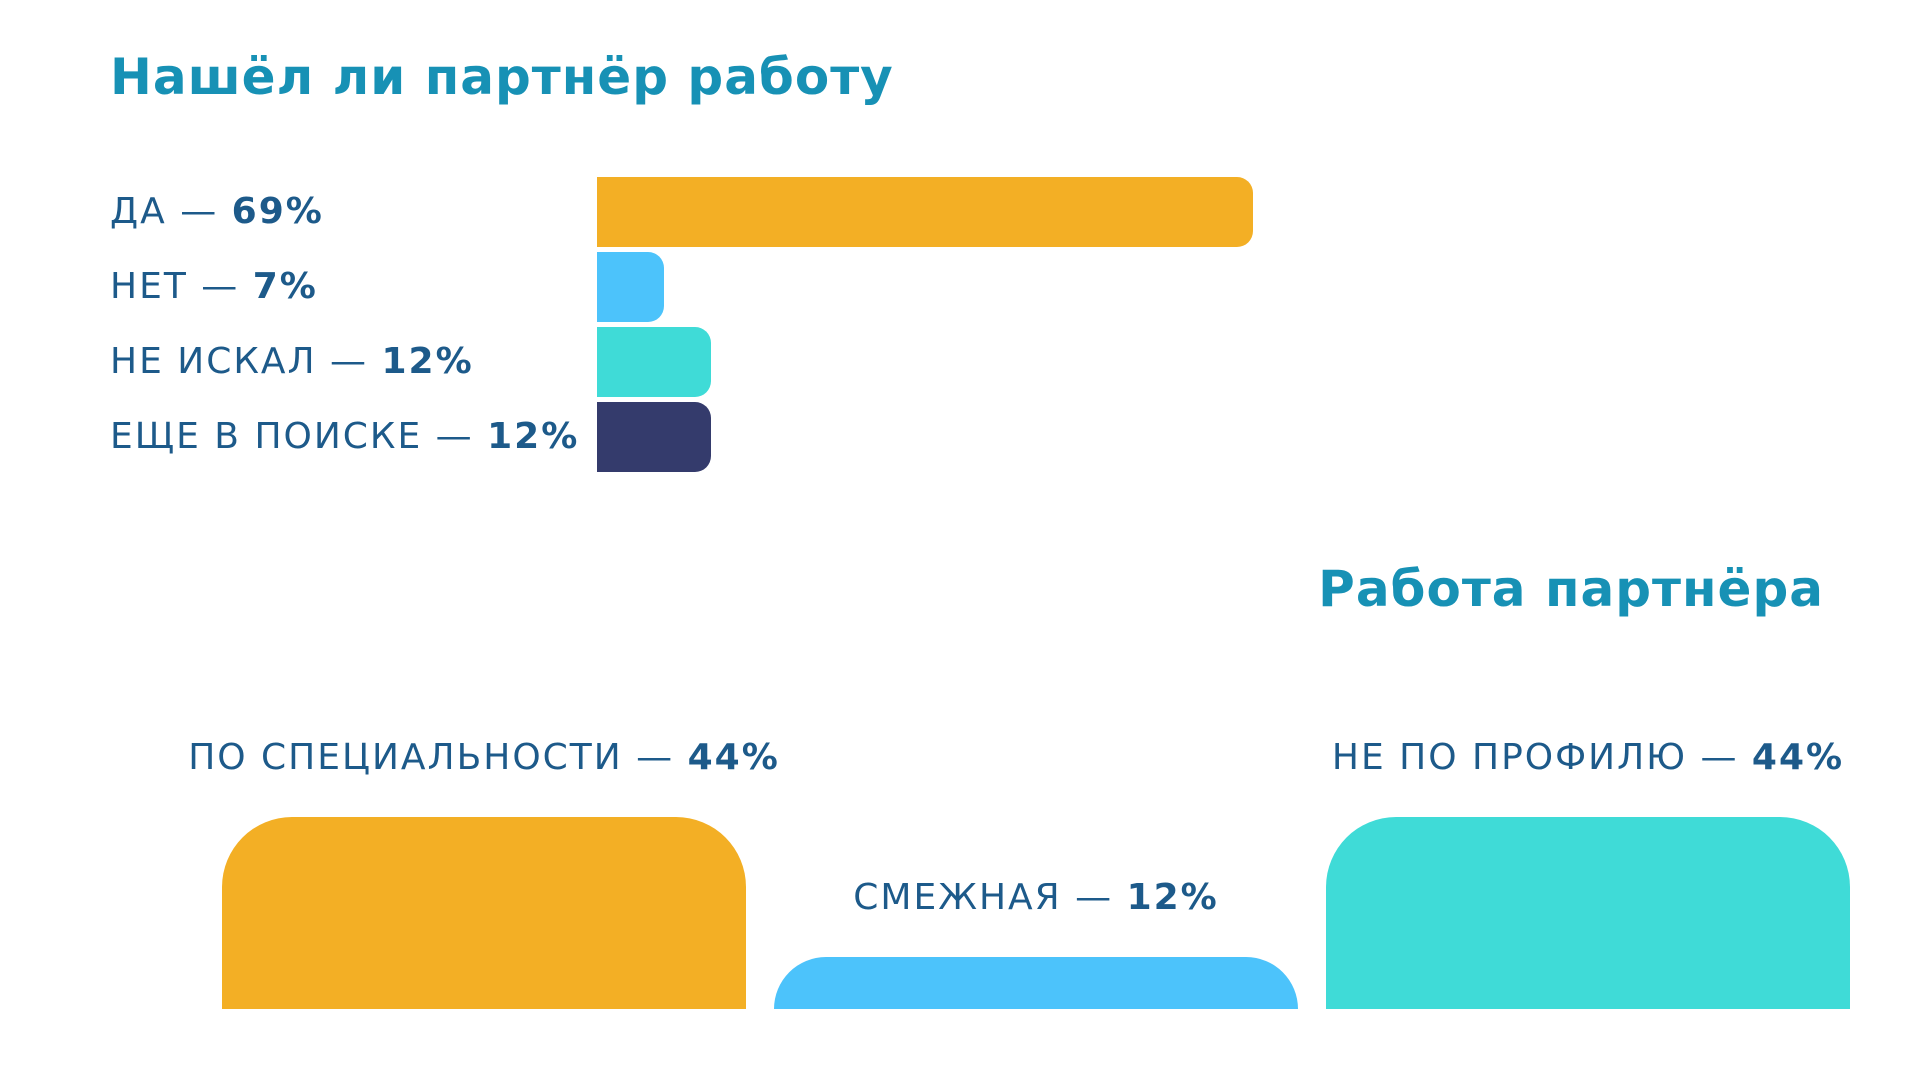  Describe the element at coordinates (217, 211) in the screenshot. I see `bar-label: ДА — 69%` at that location.